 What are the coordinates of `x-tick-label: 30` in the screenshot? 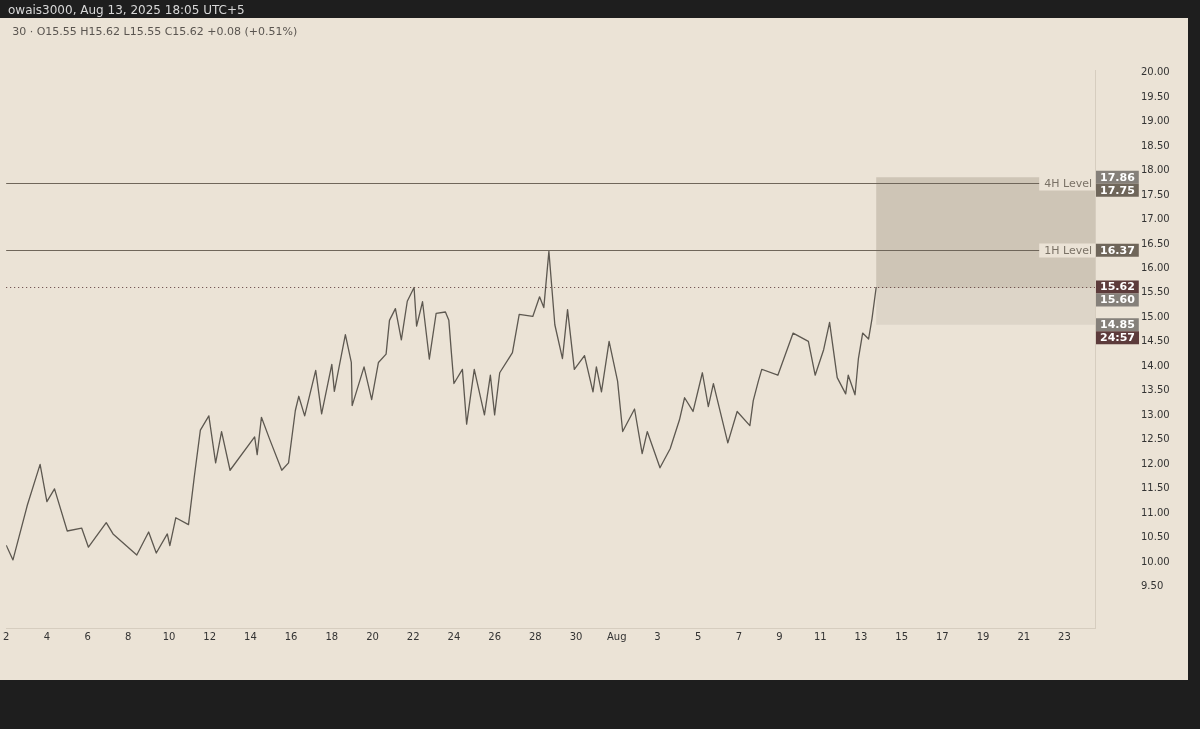 It's located at (576, 636).